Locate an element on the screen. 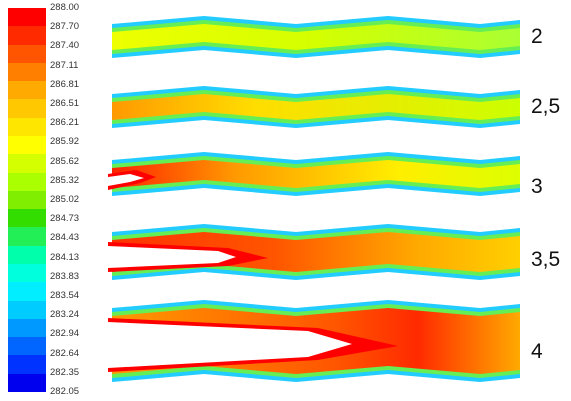  legend-tick-label: 285.92 is located at coordinates (65, 142).